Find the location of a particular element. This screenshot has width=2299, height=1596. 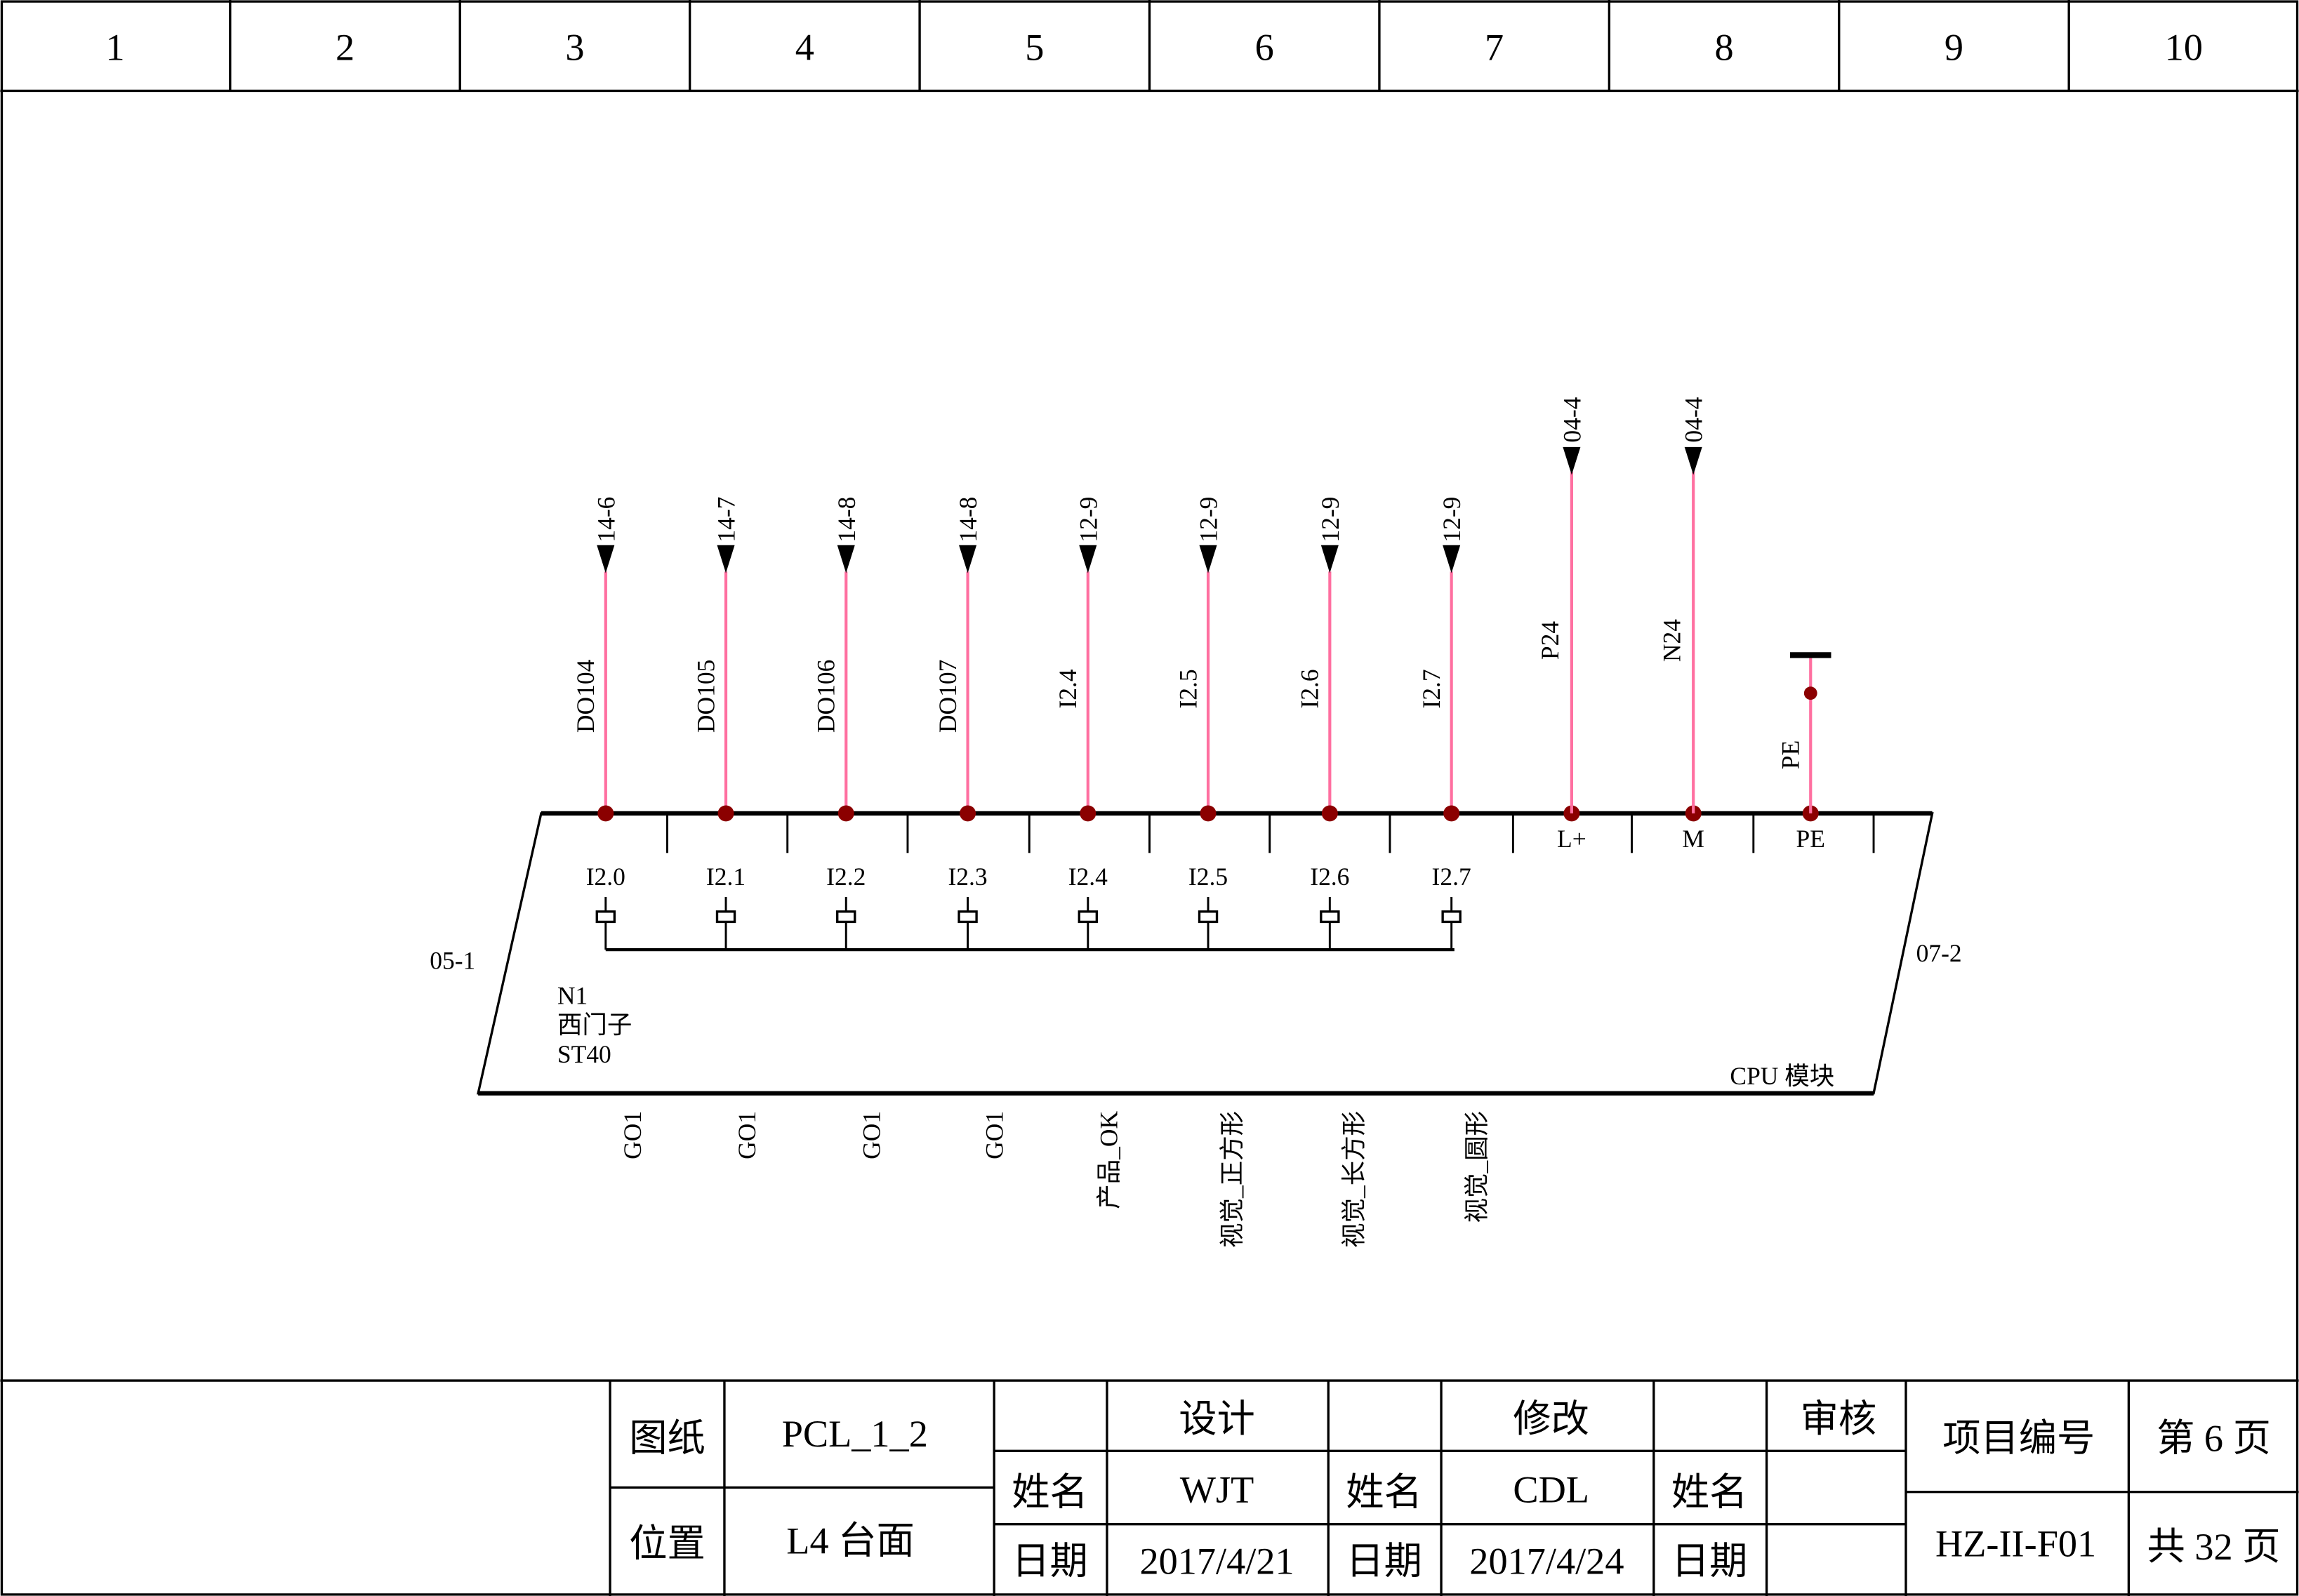

input-pin-i2-0: 14-6 DO104 I2.0 GO1 is located at coordinates (609, 828).